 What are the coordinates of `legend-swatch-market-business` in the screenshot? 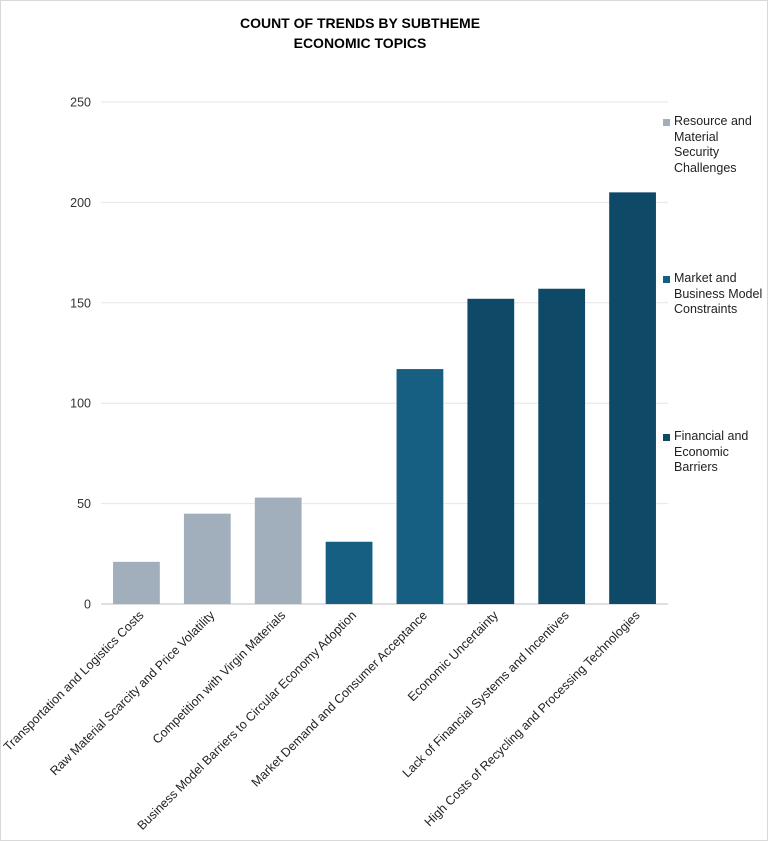 It's located at (666, 279).